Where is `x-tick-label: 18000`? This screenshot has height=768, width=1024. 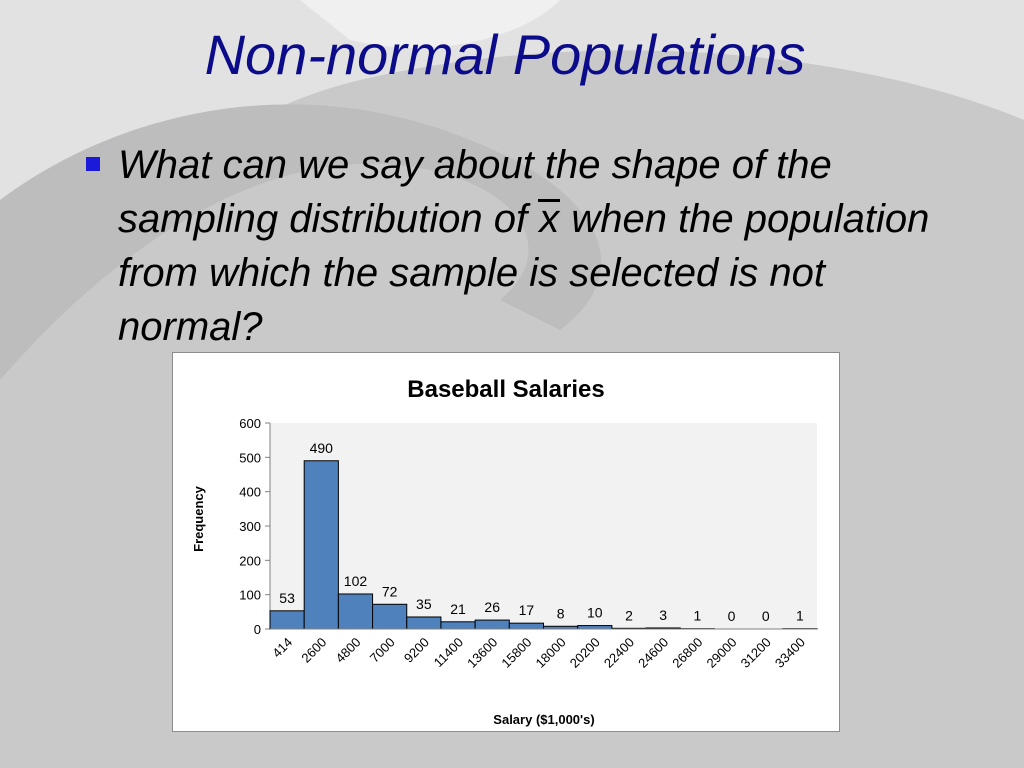
x-tick-label: 18000 is located at coordinates (551, 653).